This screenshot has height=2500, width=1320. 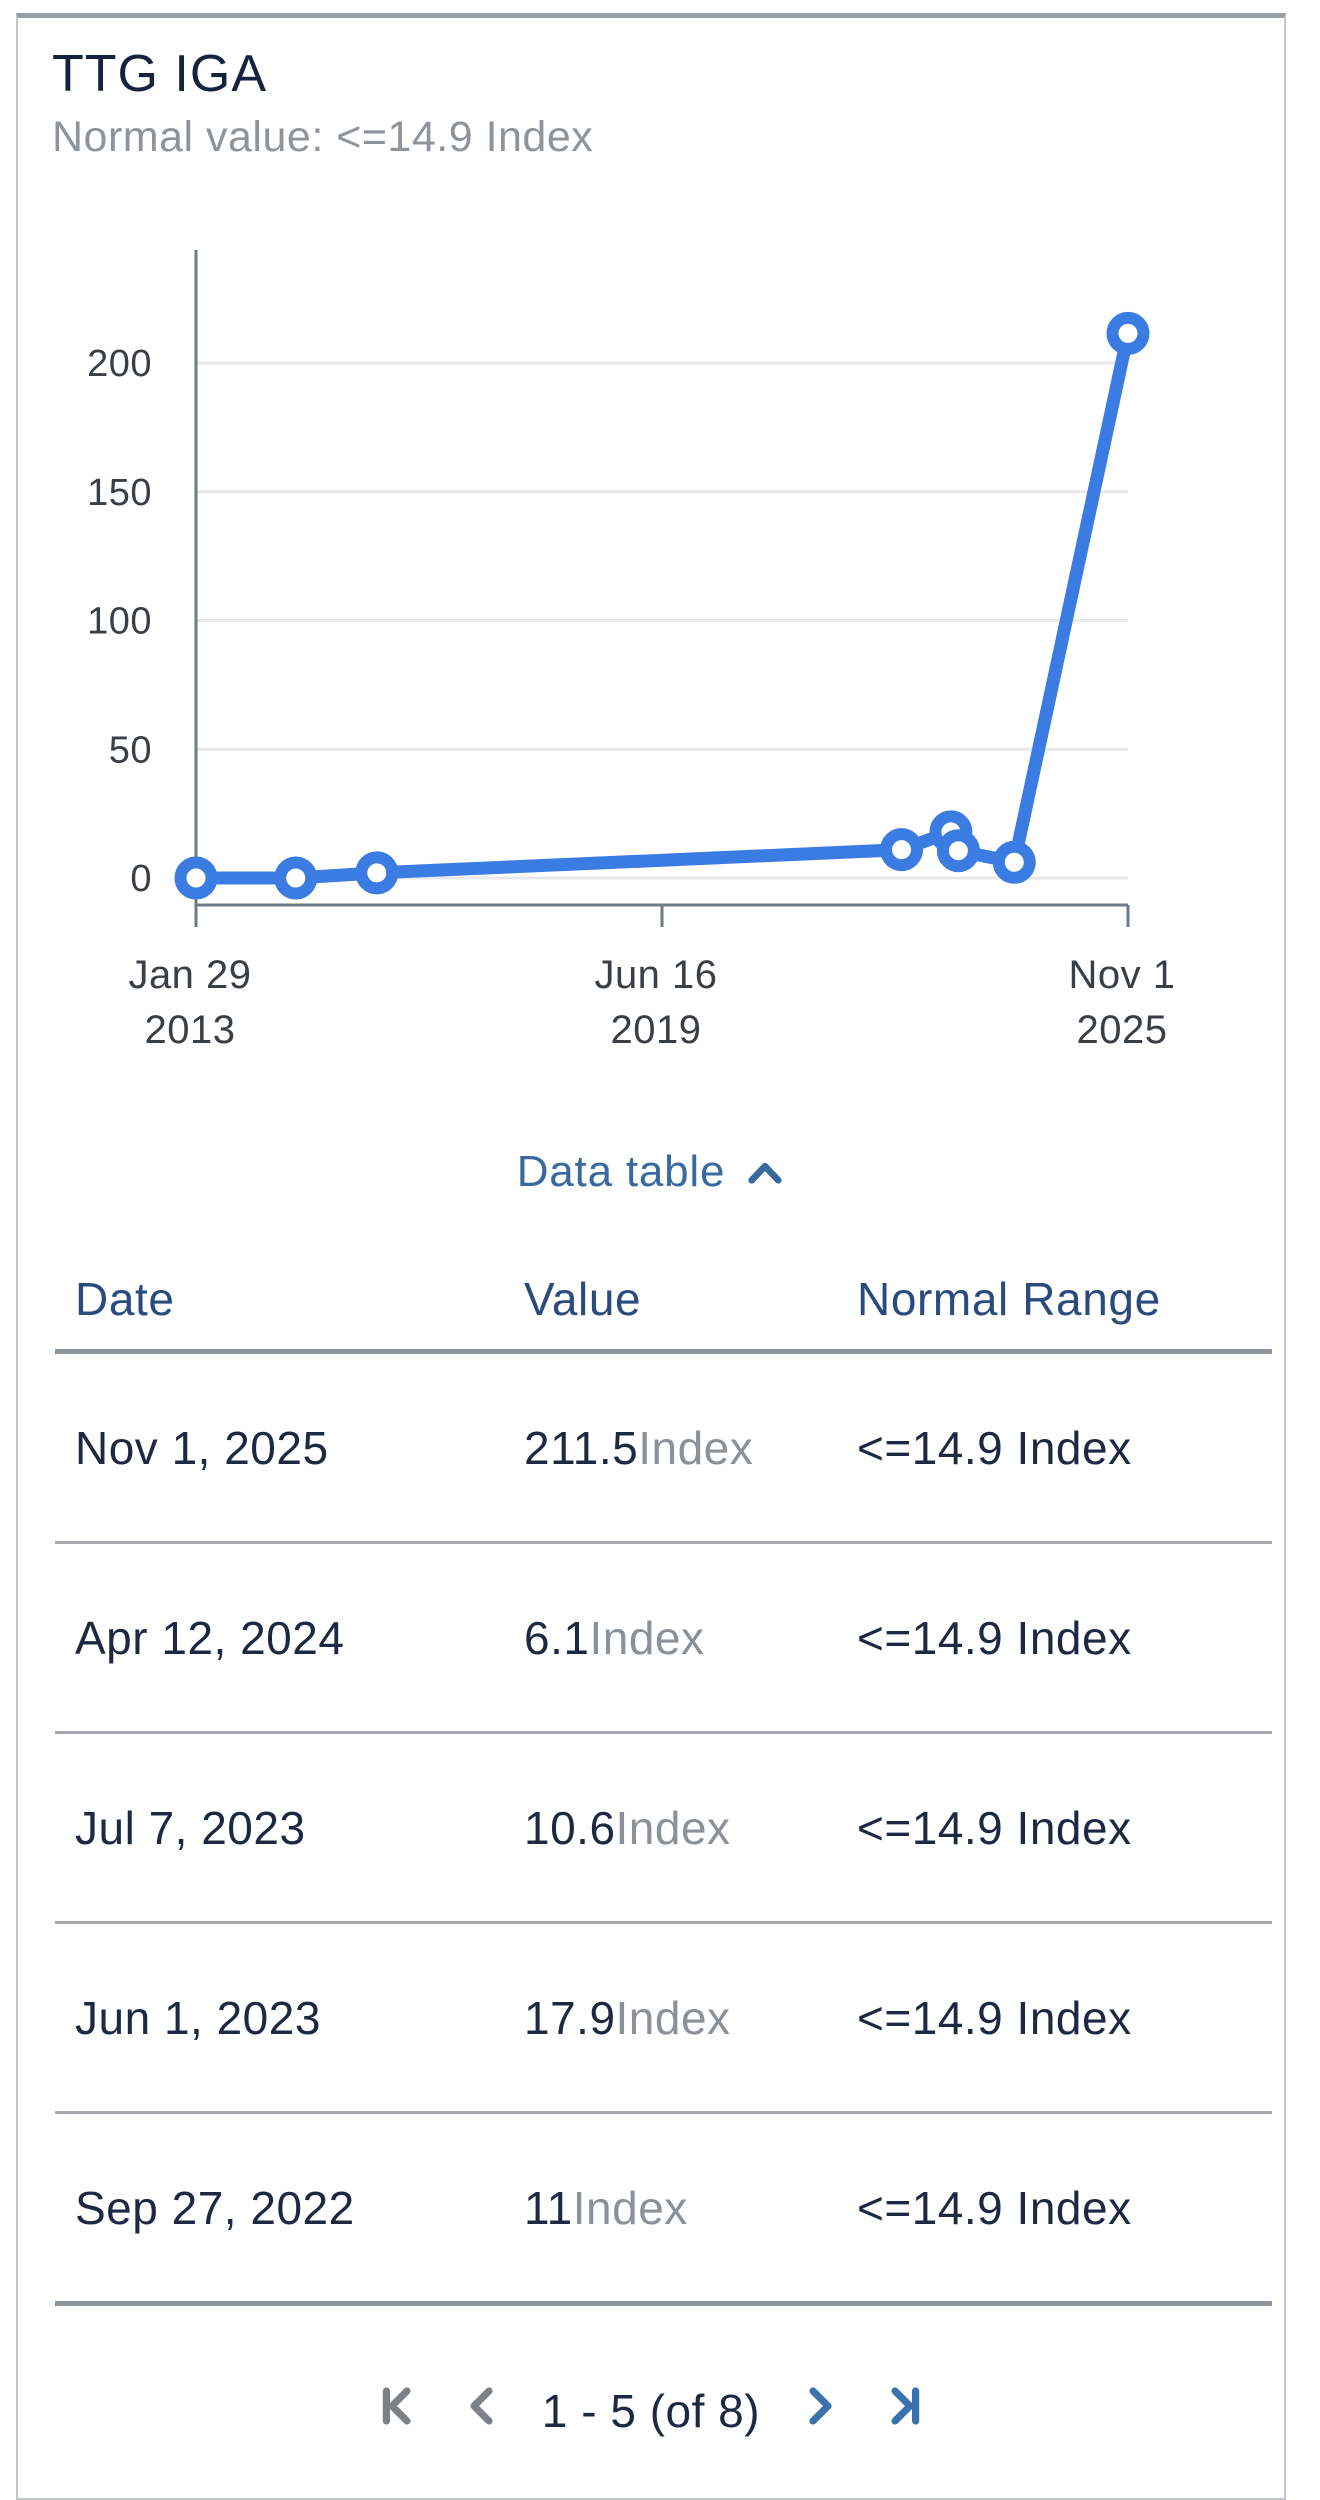 I want to click on cell-date: Jul 7, 2023, so click(x=190, y=1827).